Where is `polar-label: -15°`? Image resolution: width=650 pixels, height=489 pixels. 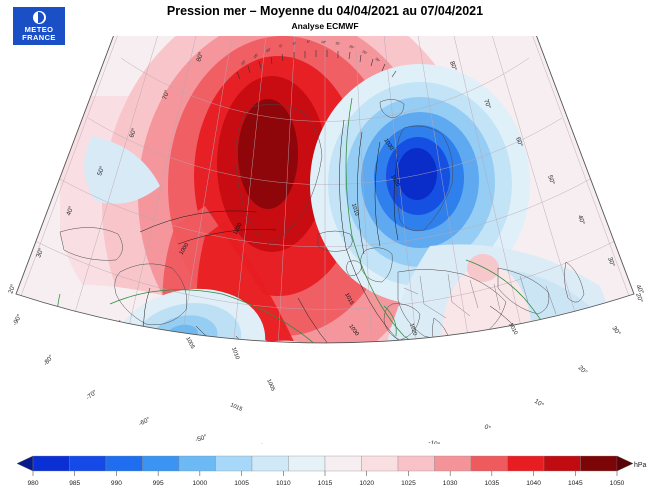
polar-label: -15° is located at coordinates (256, 56).